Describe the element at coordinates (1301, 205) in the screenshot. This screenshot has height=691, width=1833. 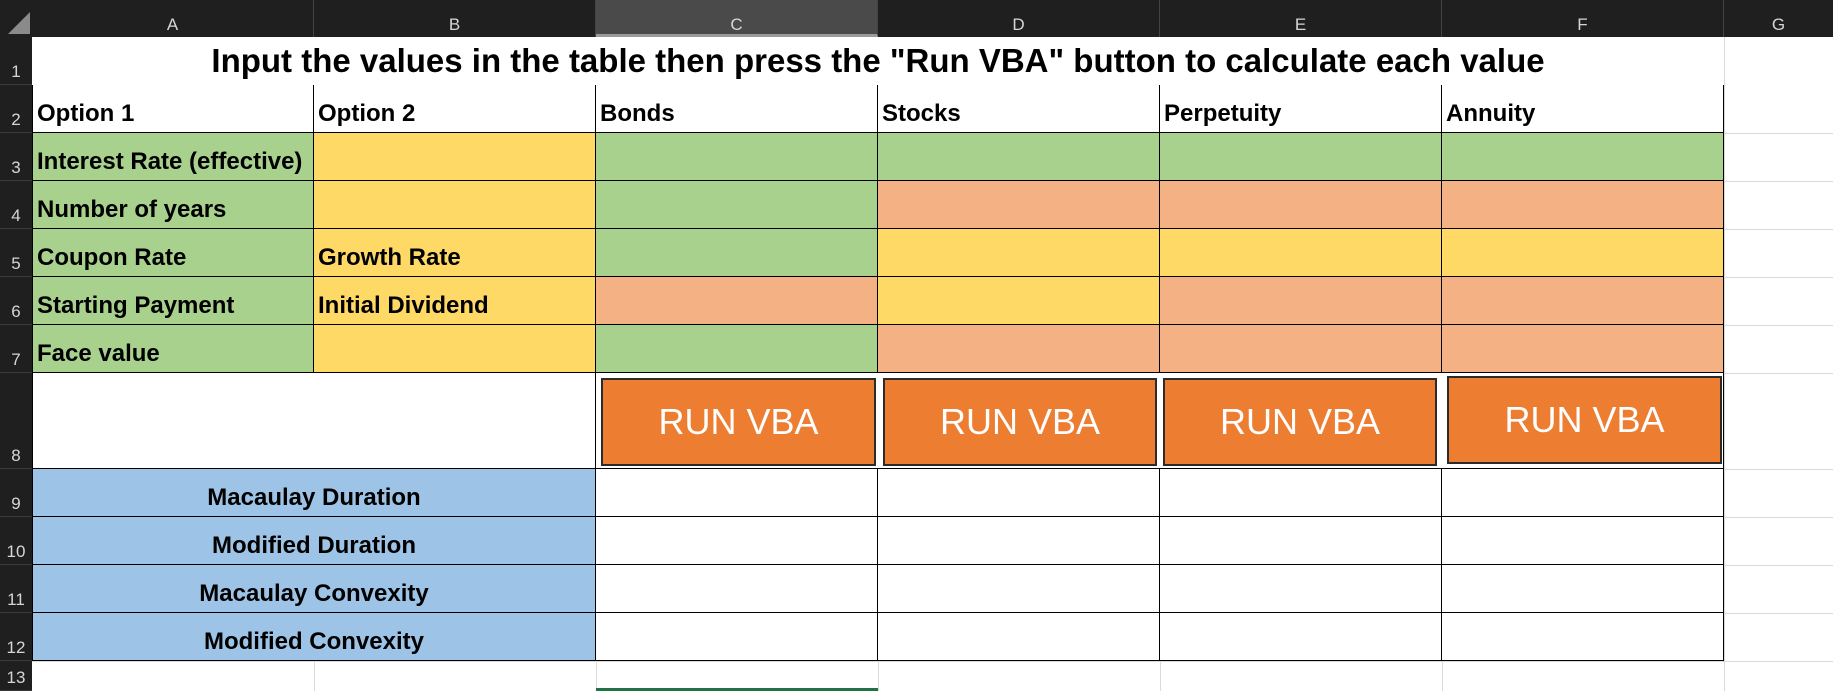
I see `input-cell-e4` at that location.